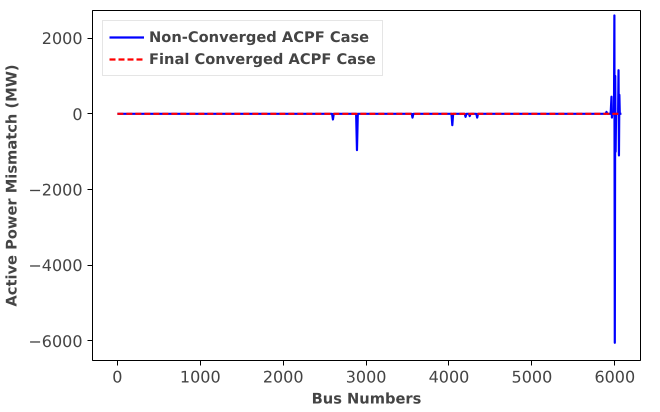  Describe the element at coordinates (55, 266) in the screenshot. I see `y-tick-label: −4000` at that location.